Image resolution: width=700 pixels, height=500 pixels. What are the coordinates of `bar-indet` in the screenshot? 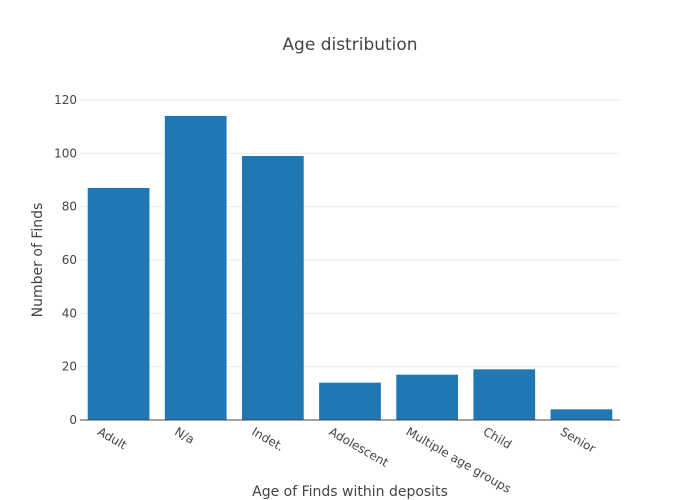 It's located at (273, 288).